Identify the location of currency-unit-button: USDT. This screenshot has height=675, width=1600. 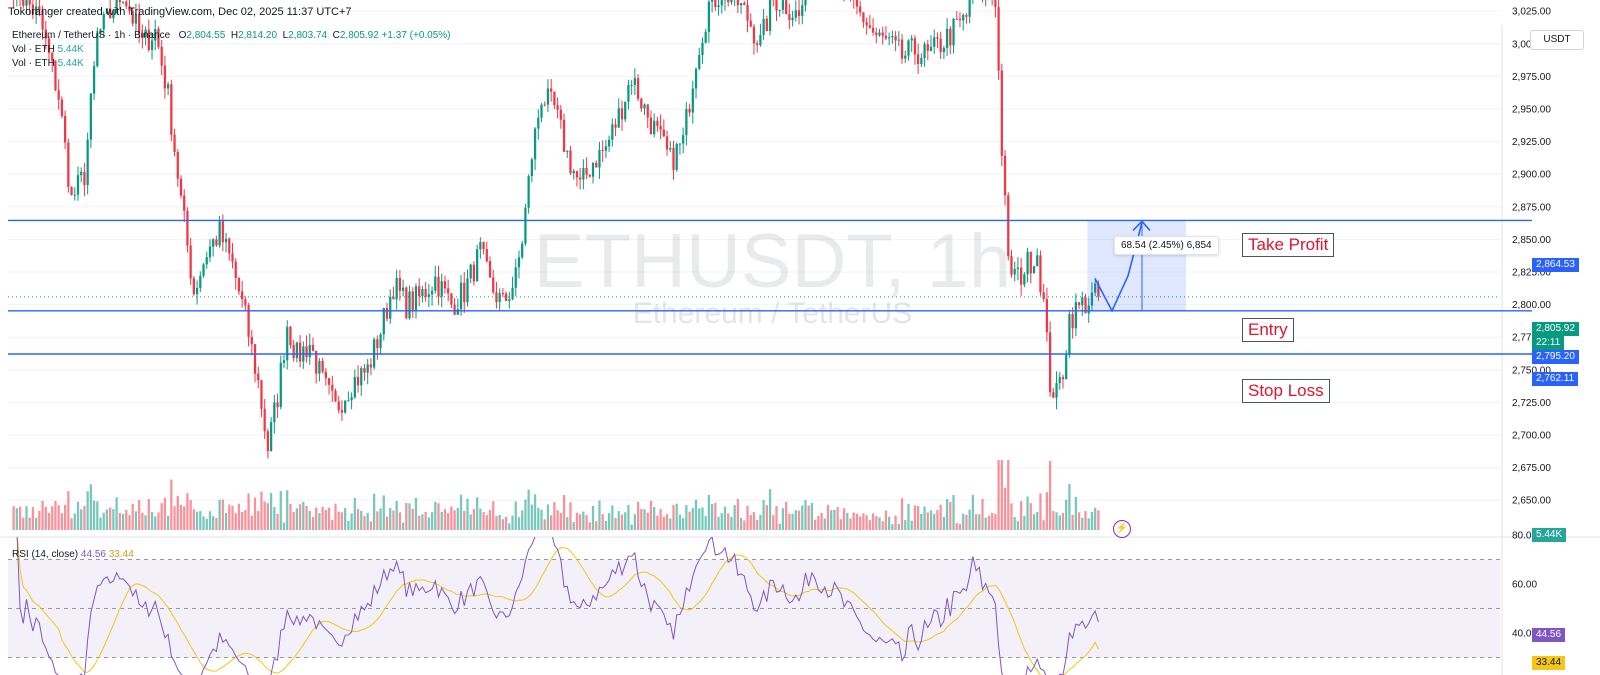
(1557, 40).